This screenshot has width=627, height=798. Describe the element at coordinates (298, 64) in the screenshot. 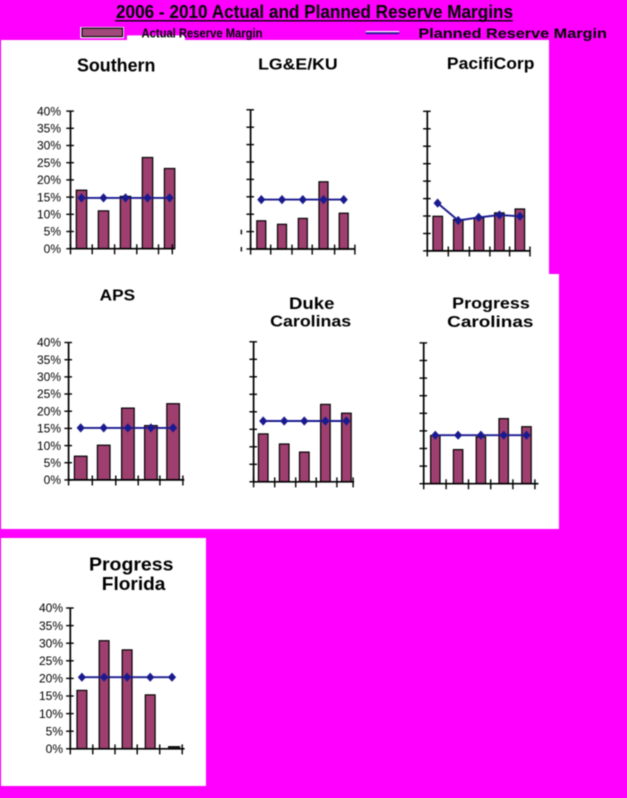

I see `svg-text: LG&E/KU` at that location.